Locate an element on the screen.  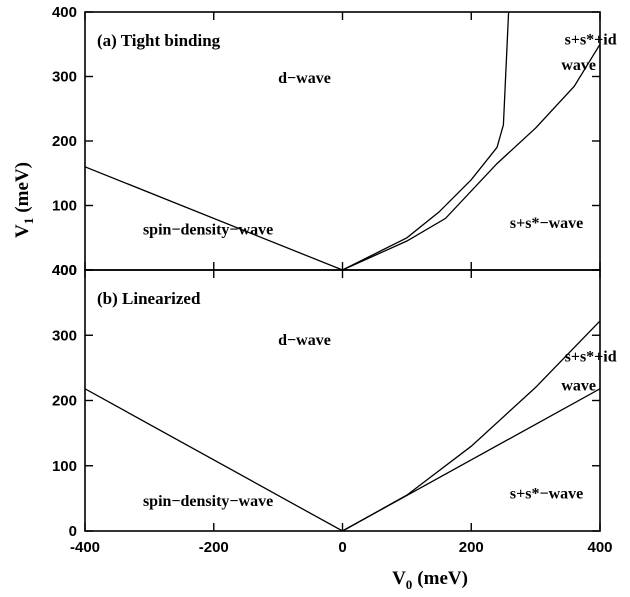
x-tick-label: 0 is located at coordinates (342, 547).